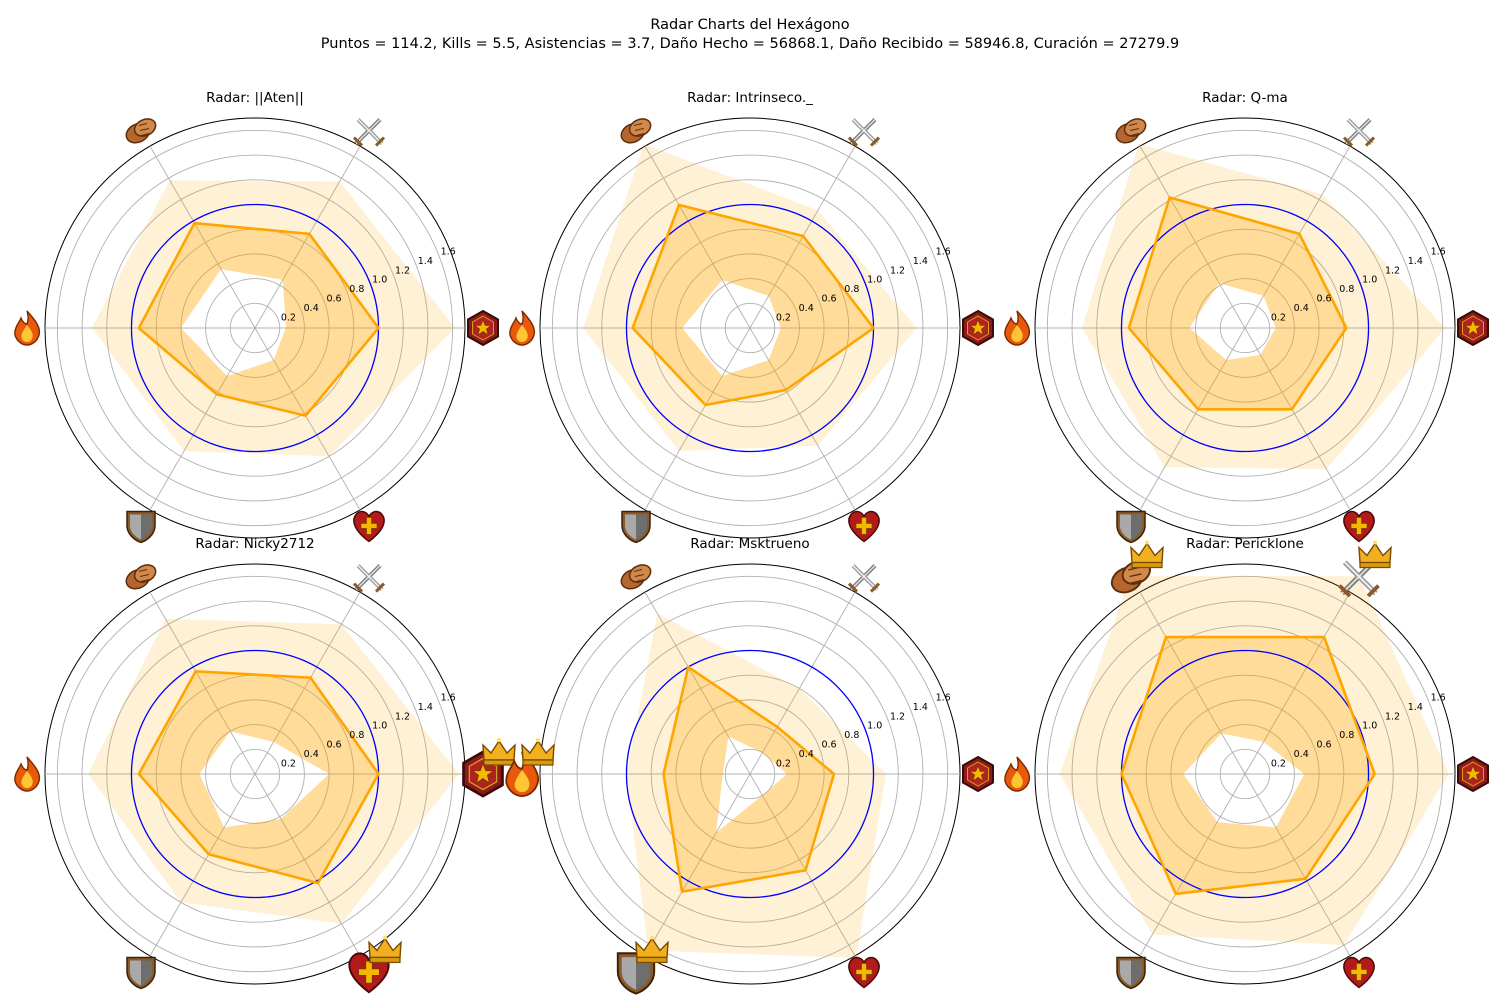 This screenshot has height=1000, width=1500. Describe the element at coordinates (1375, 542) in the screenshot. I see `crown-jewel` at that location.